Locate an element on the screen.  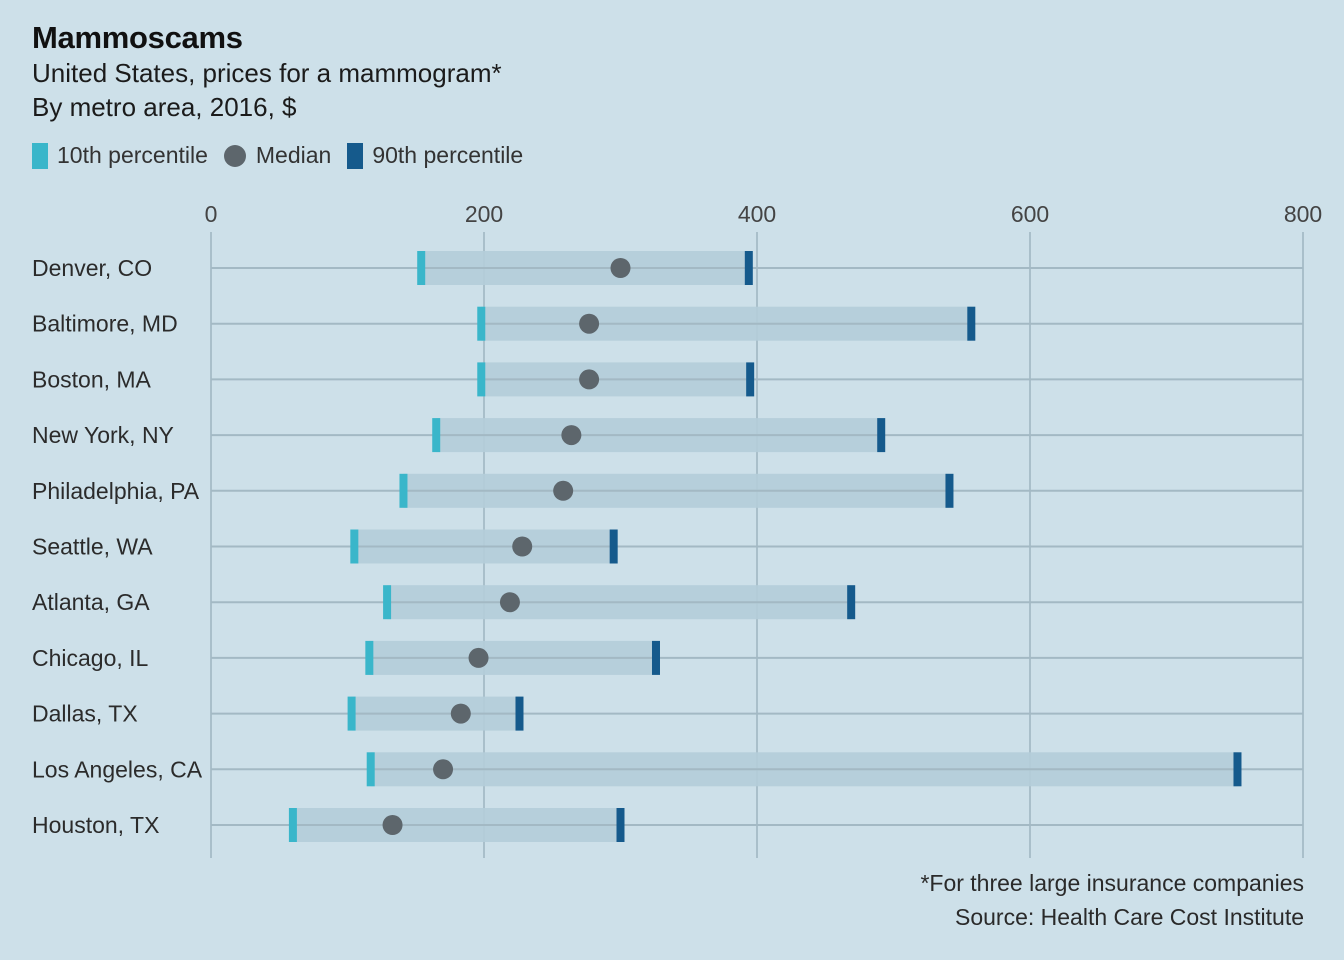
legend-swatch-p10 is located at coordinates (40, 155).